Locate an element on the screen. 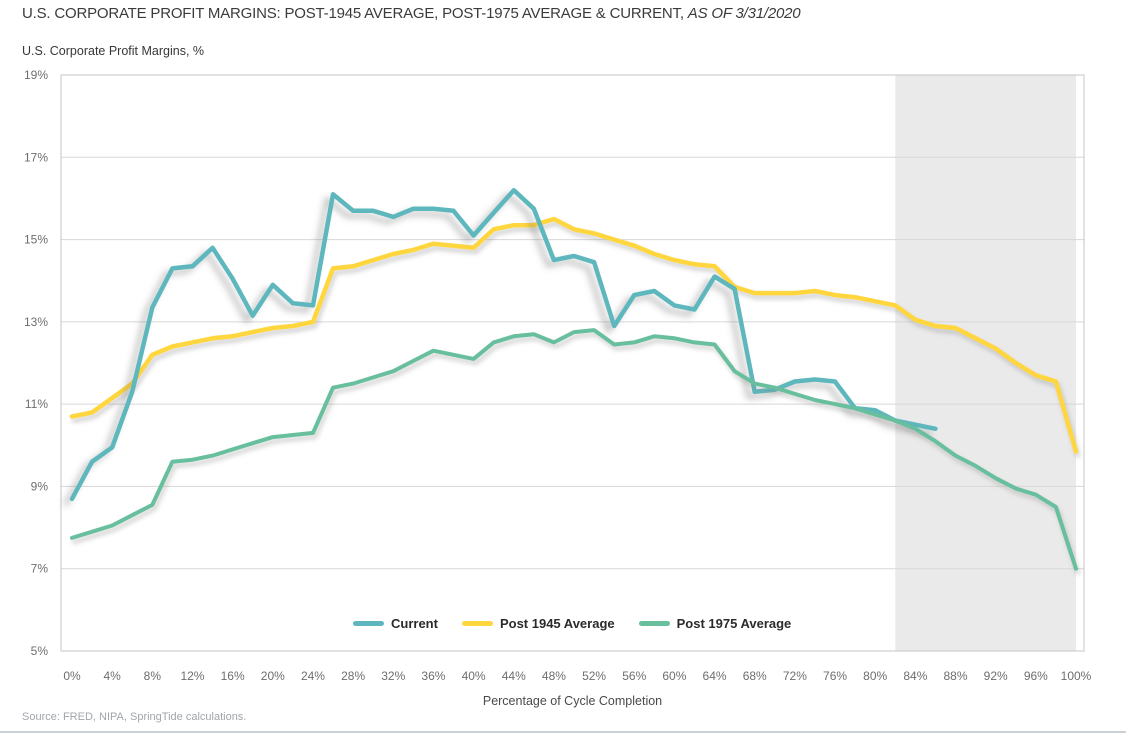 This screenshot has height=733, width=1126. y-tick-label: 13% is located at coordinates (36, 322).